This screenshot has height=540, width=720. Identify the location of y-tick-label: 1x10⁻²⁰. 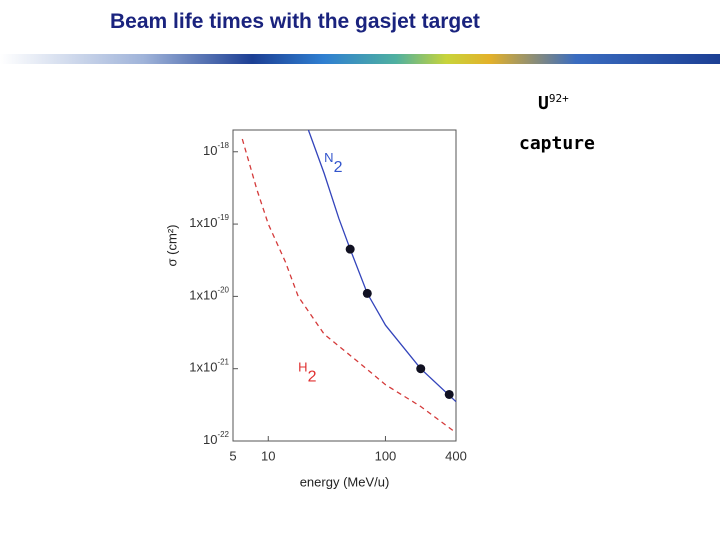
(209, 293).